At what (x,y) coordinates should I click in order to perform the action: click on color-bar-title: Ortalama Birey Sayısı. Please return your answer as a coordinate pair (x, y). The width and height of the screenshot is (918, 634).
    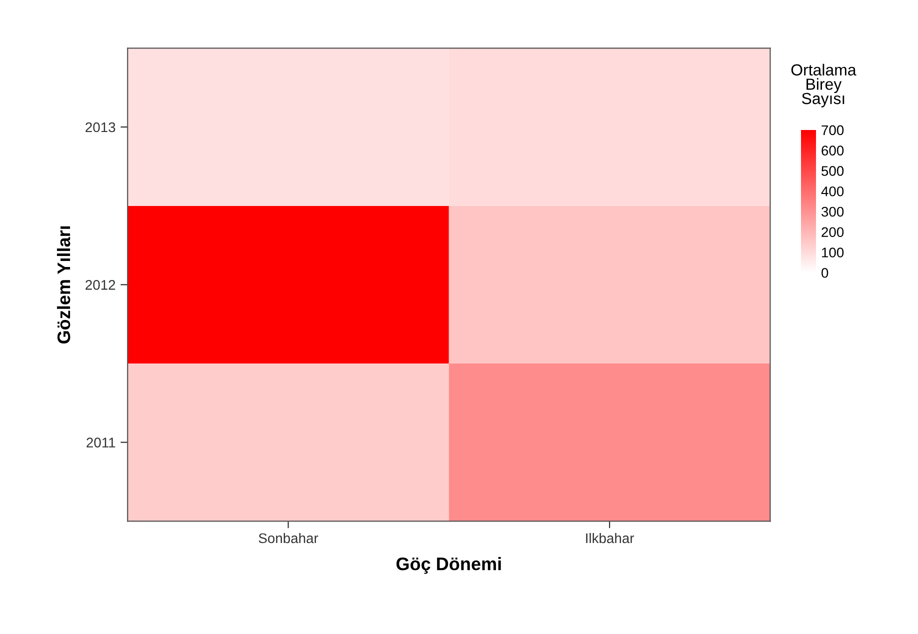
    Looking at the image, I should click on (823, 86).